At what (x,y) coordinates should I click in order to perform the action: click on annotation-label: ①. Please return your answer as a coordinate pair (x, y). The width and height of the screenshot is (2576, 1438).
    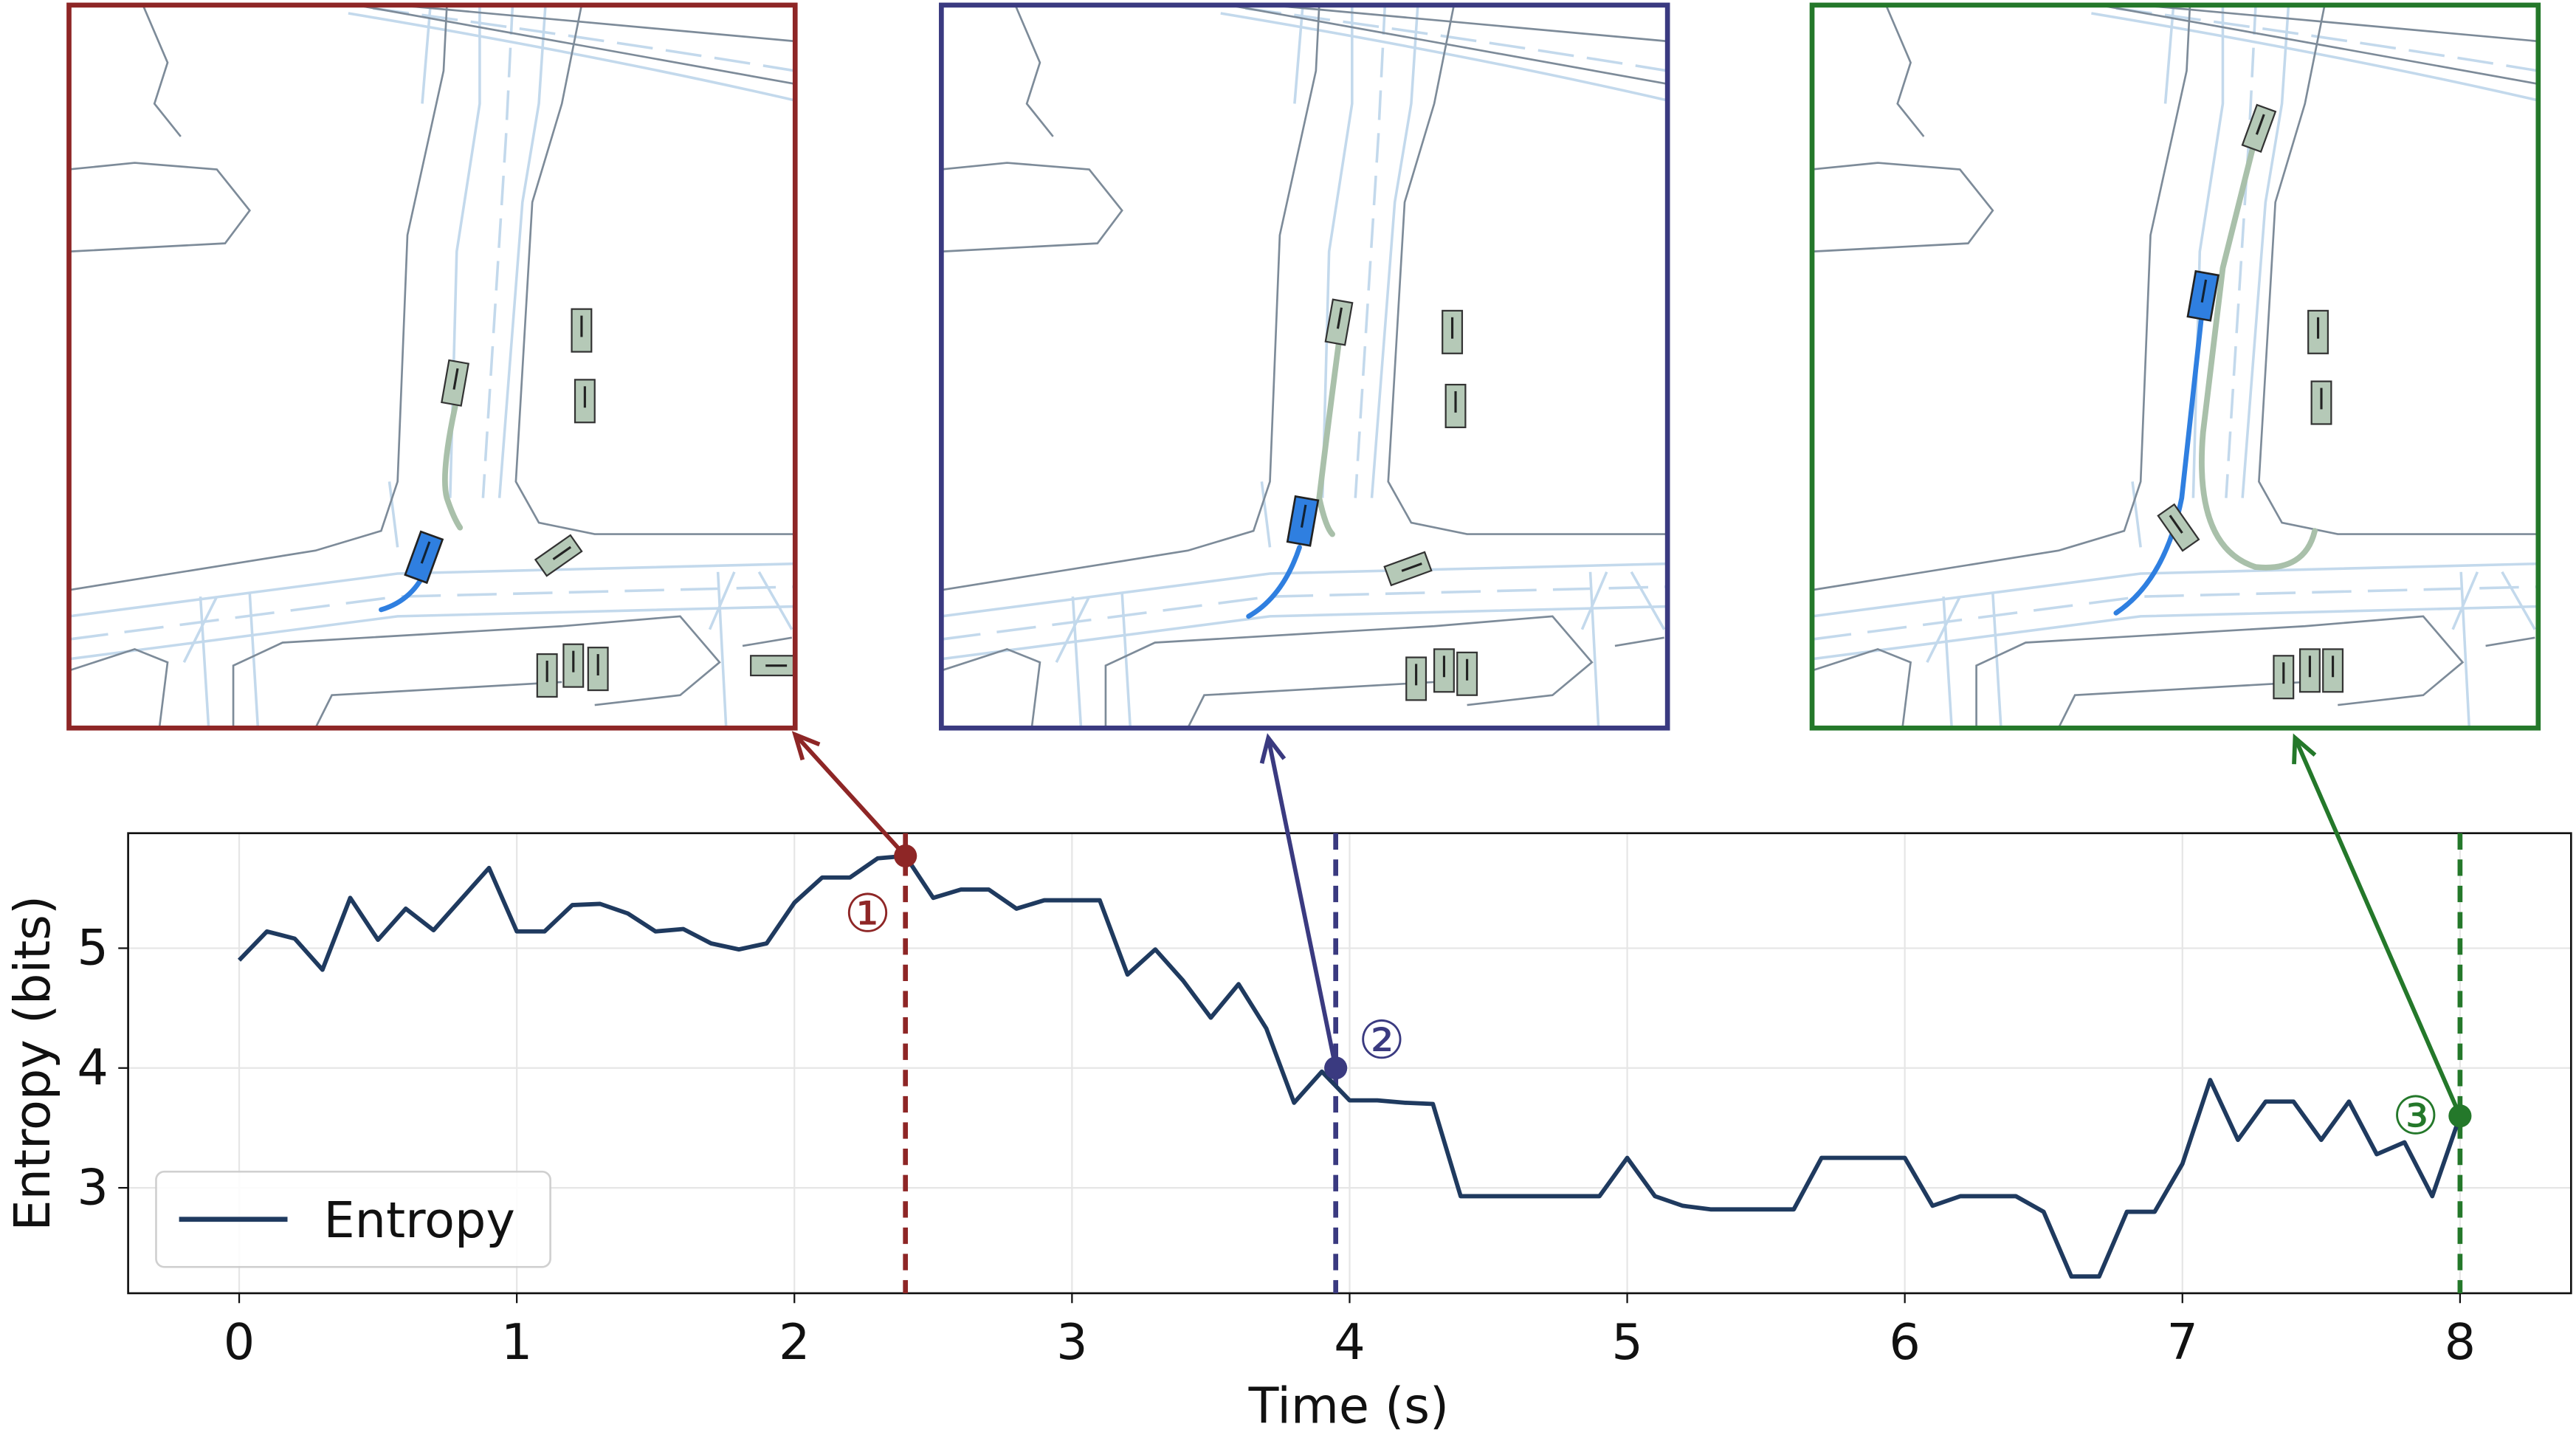
    Looking at the image, I should click on (868, 913).